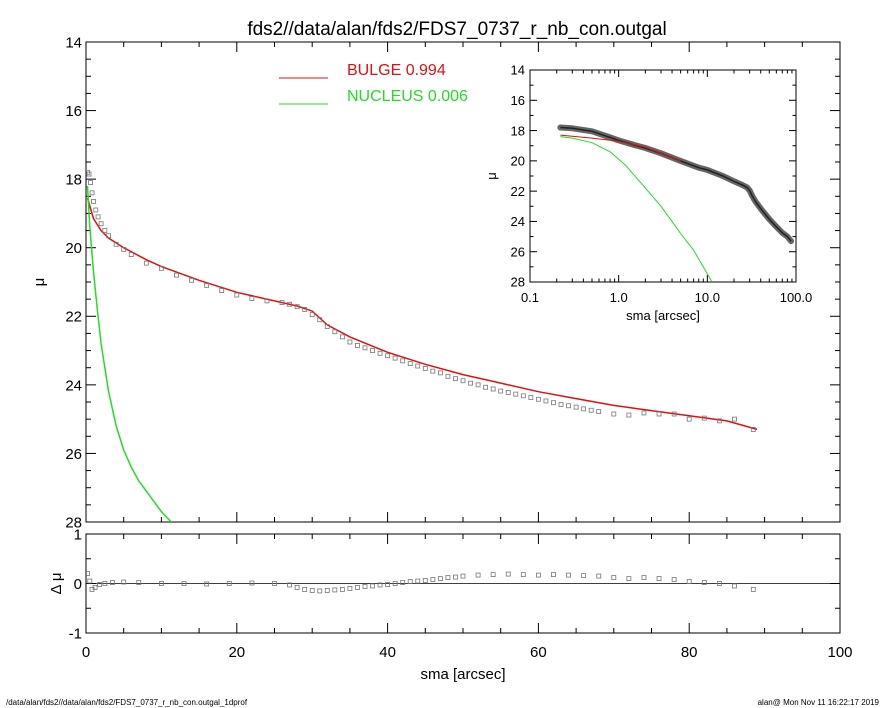 This screenshot has width=885, height=708. I want to click on inset-x-tick-label: 1.0, so click(619, 297).